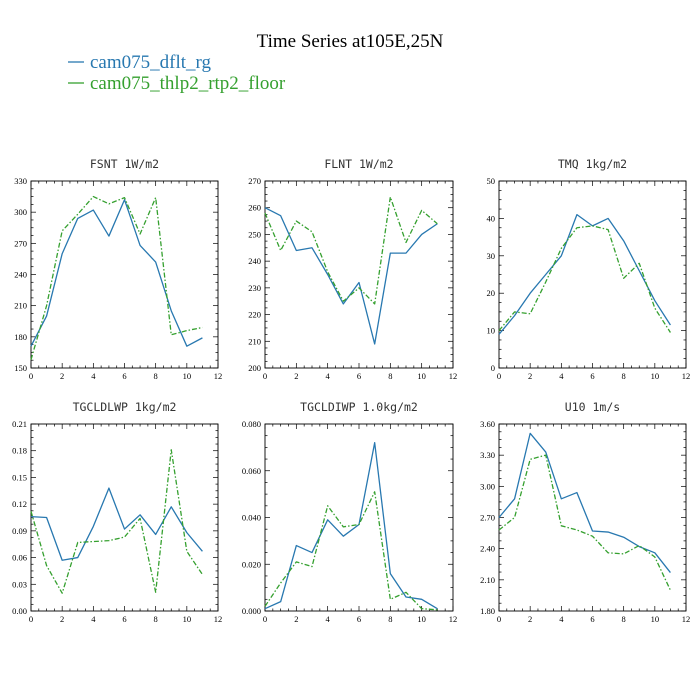 This screenshot has width=700, height=700. I want to click on y-tick-label: 0, so click(493, 368).